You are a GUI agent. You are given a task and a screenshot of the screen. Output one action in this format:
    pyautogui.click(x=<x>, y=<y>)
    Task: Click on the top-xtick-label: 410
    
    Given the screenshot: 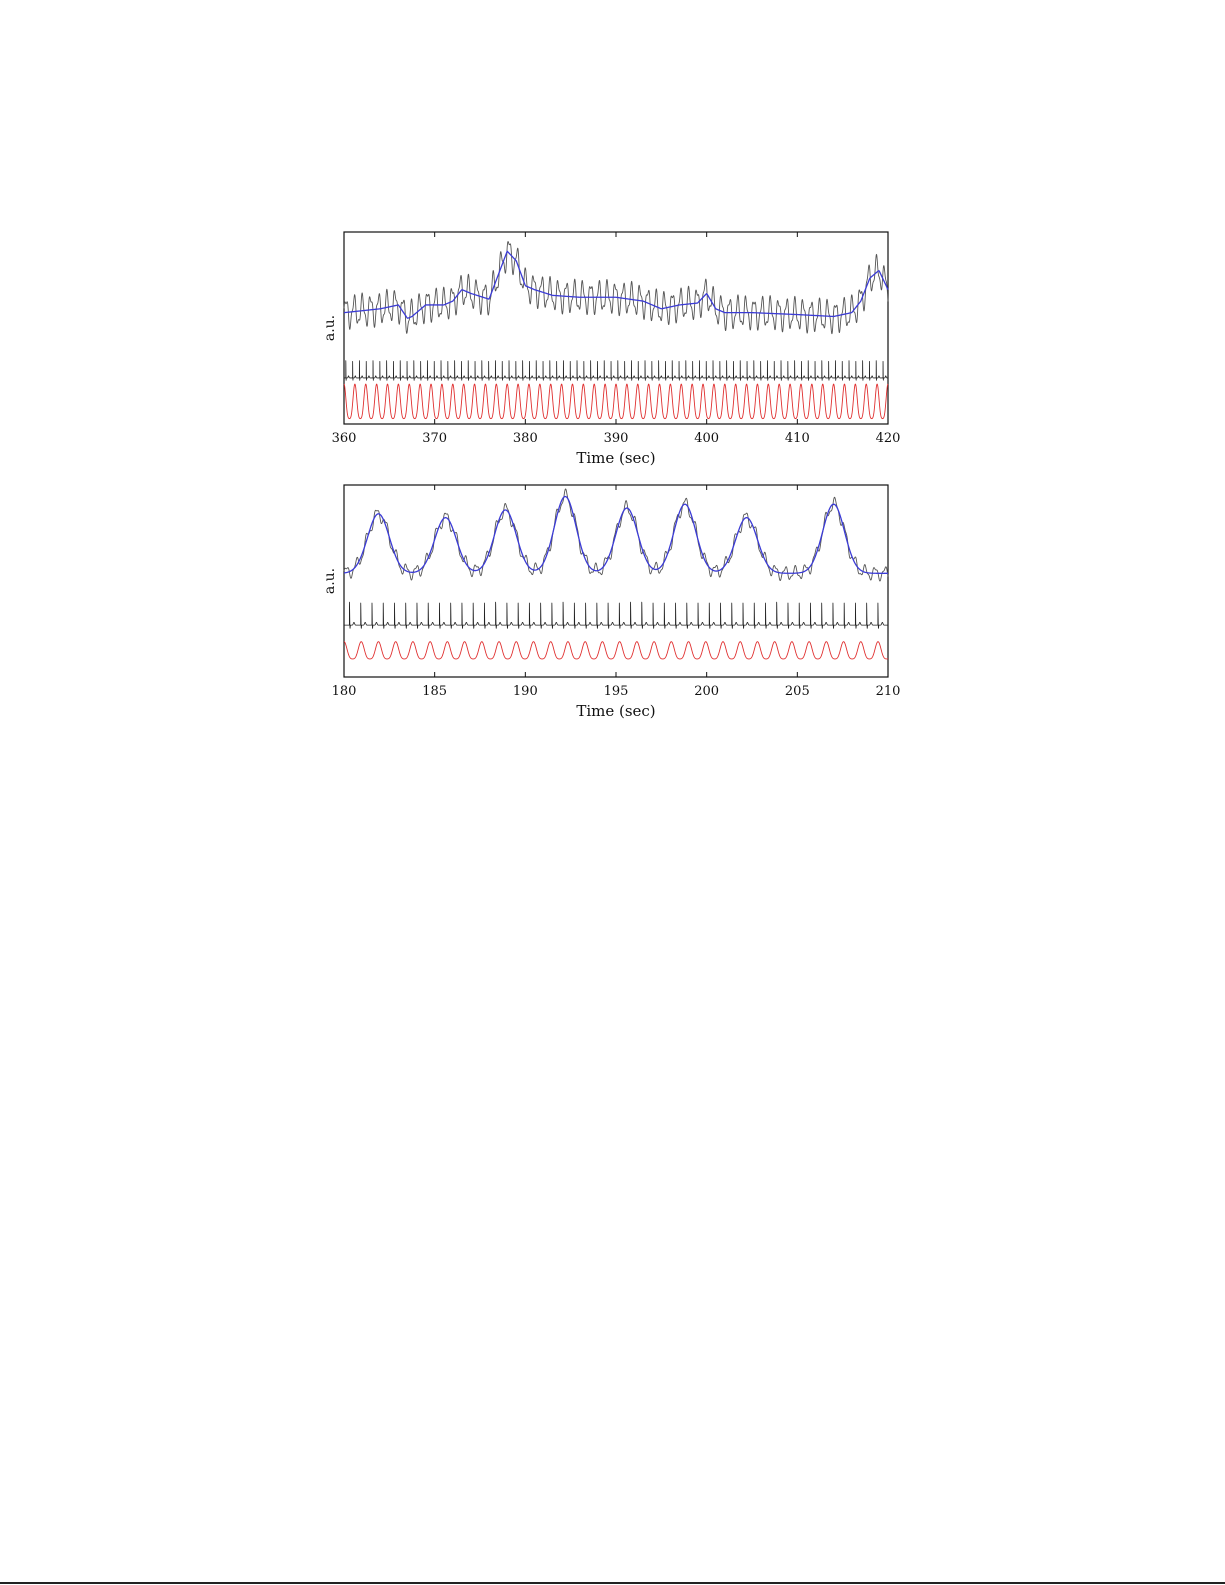 What is the action you would take?
    pyautogui.click(x=797, y=438)
    